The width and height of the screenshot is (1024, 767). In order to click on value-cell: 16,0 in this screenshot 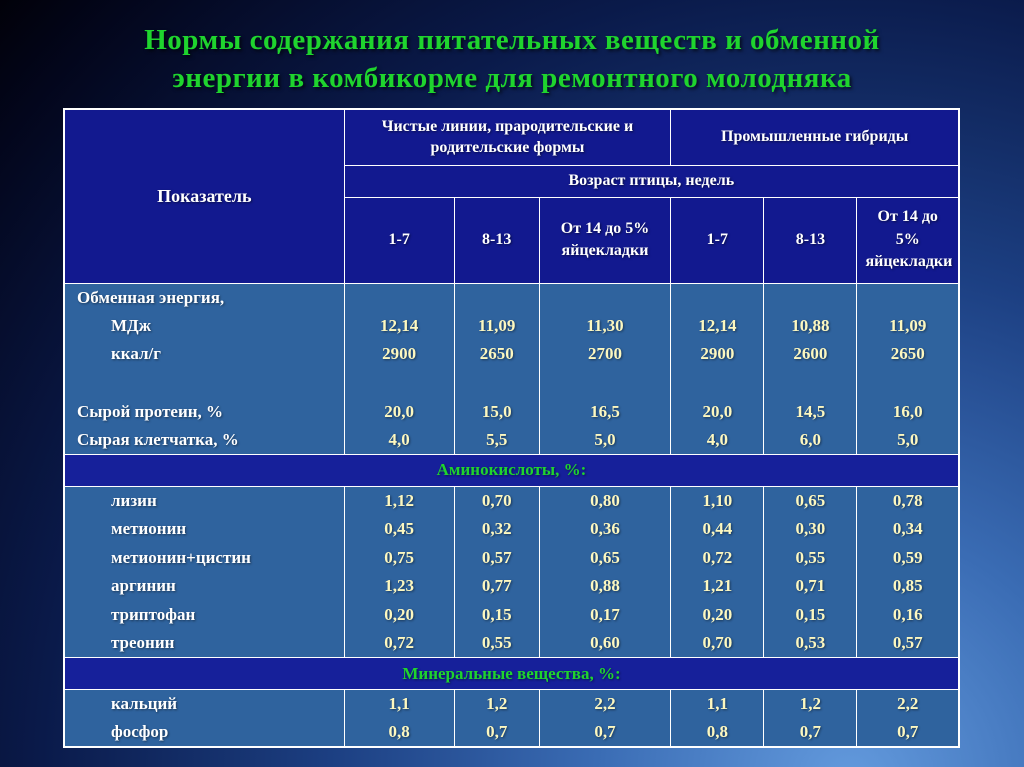, I will do `click(908, 411)`.